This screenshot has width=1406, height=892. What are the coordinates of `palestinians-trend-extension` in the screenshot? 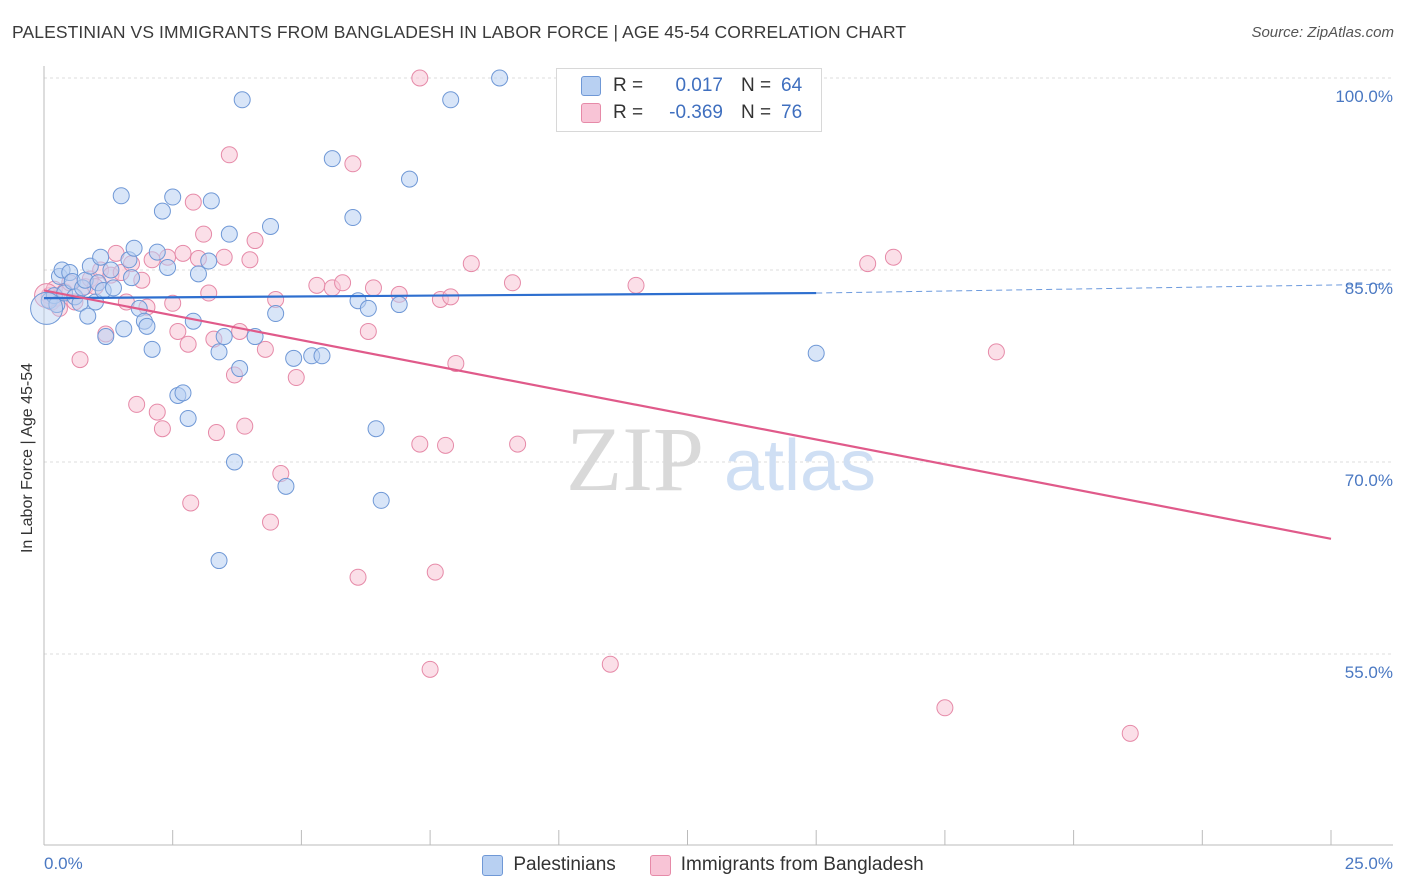 It's located at (1105, 288).